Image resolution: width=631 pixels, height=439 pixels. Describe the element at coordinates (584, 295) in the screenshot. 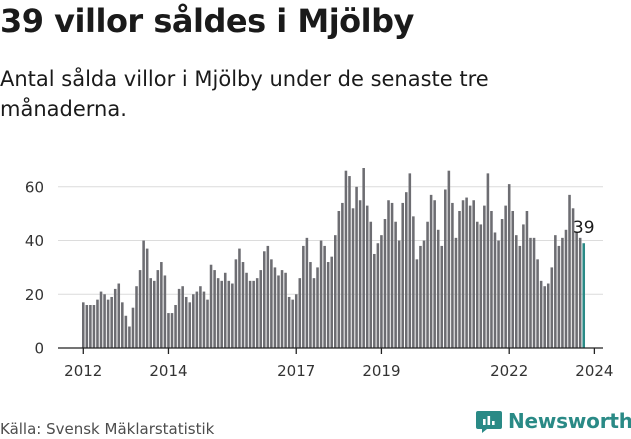

I see `bar-highlight` at that location.